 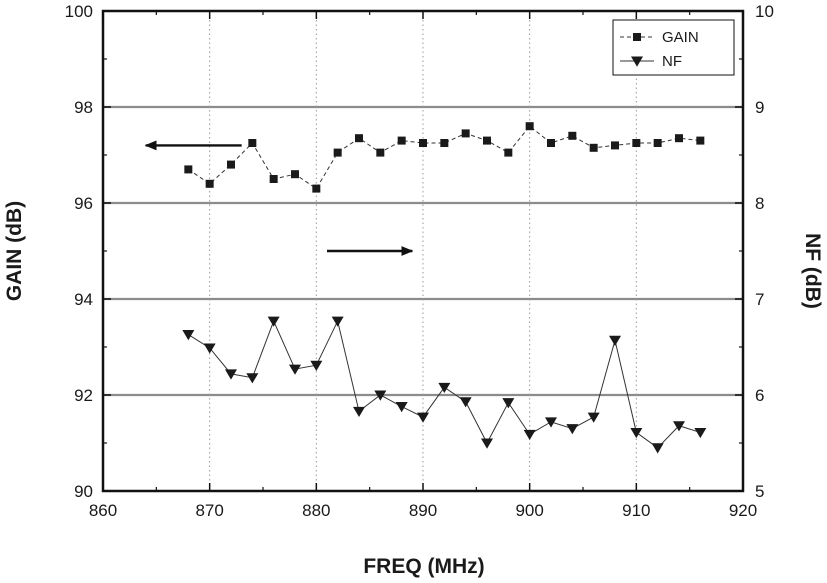 What do you see at coordinates (423, 510) in the screenshot?
I see `x-tick-label: 890` at bounding box center [423, 510].